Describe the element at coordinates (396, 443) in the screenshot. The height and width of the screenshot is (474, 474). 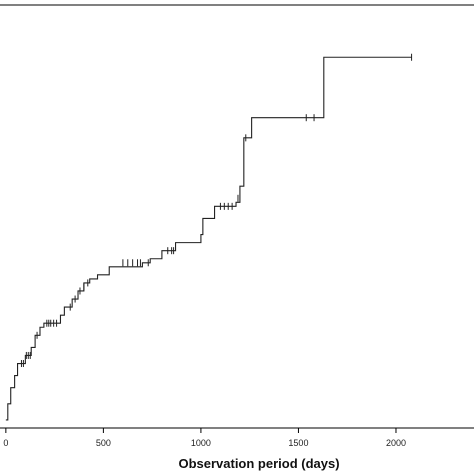
I see `x-tick-label: 2000` at that location.